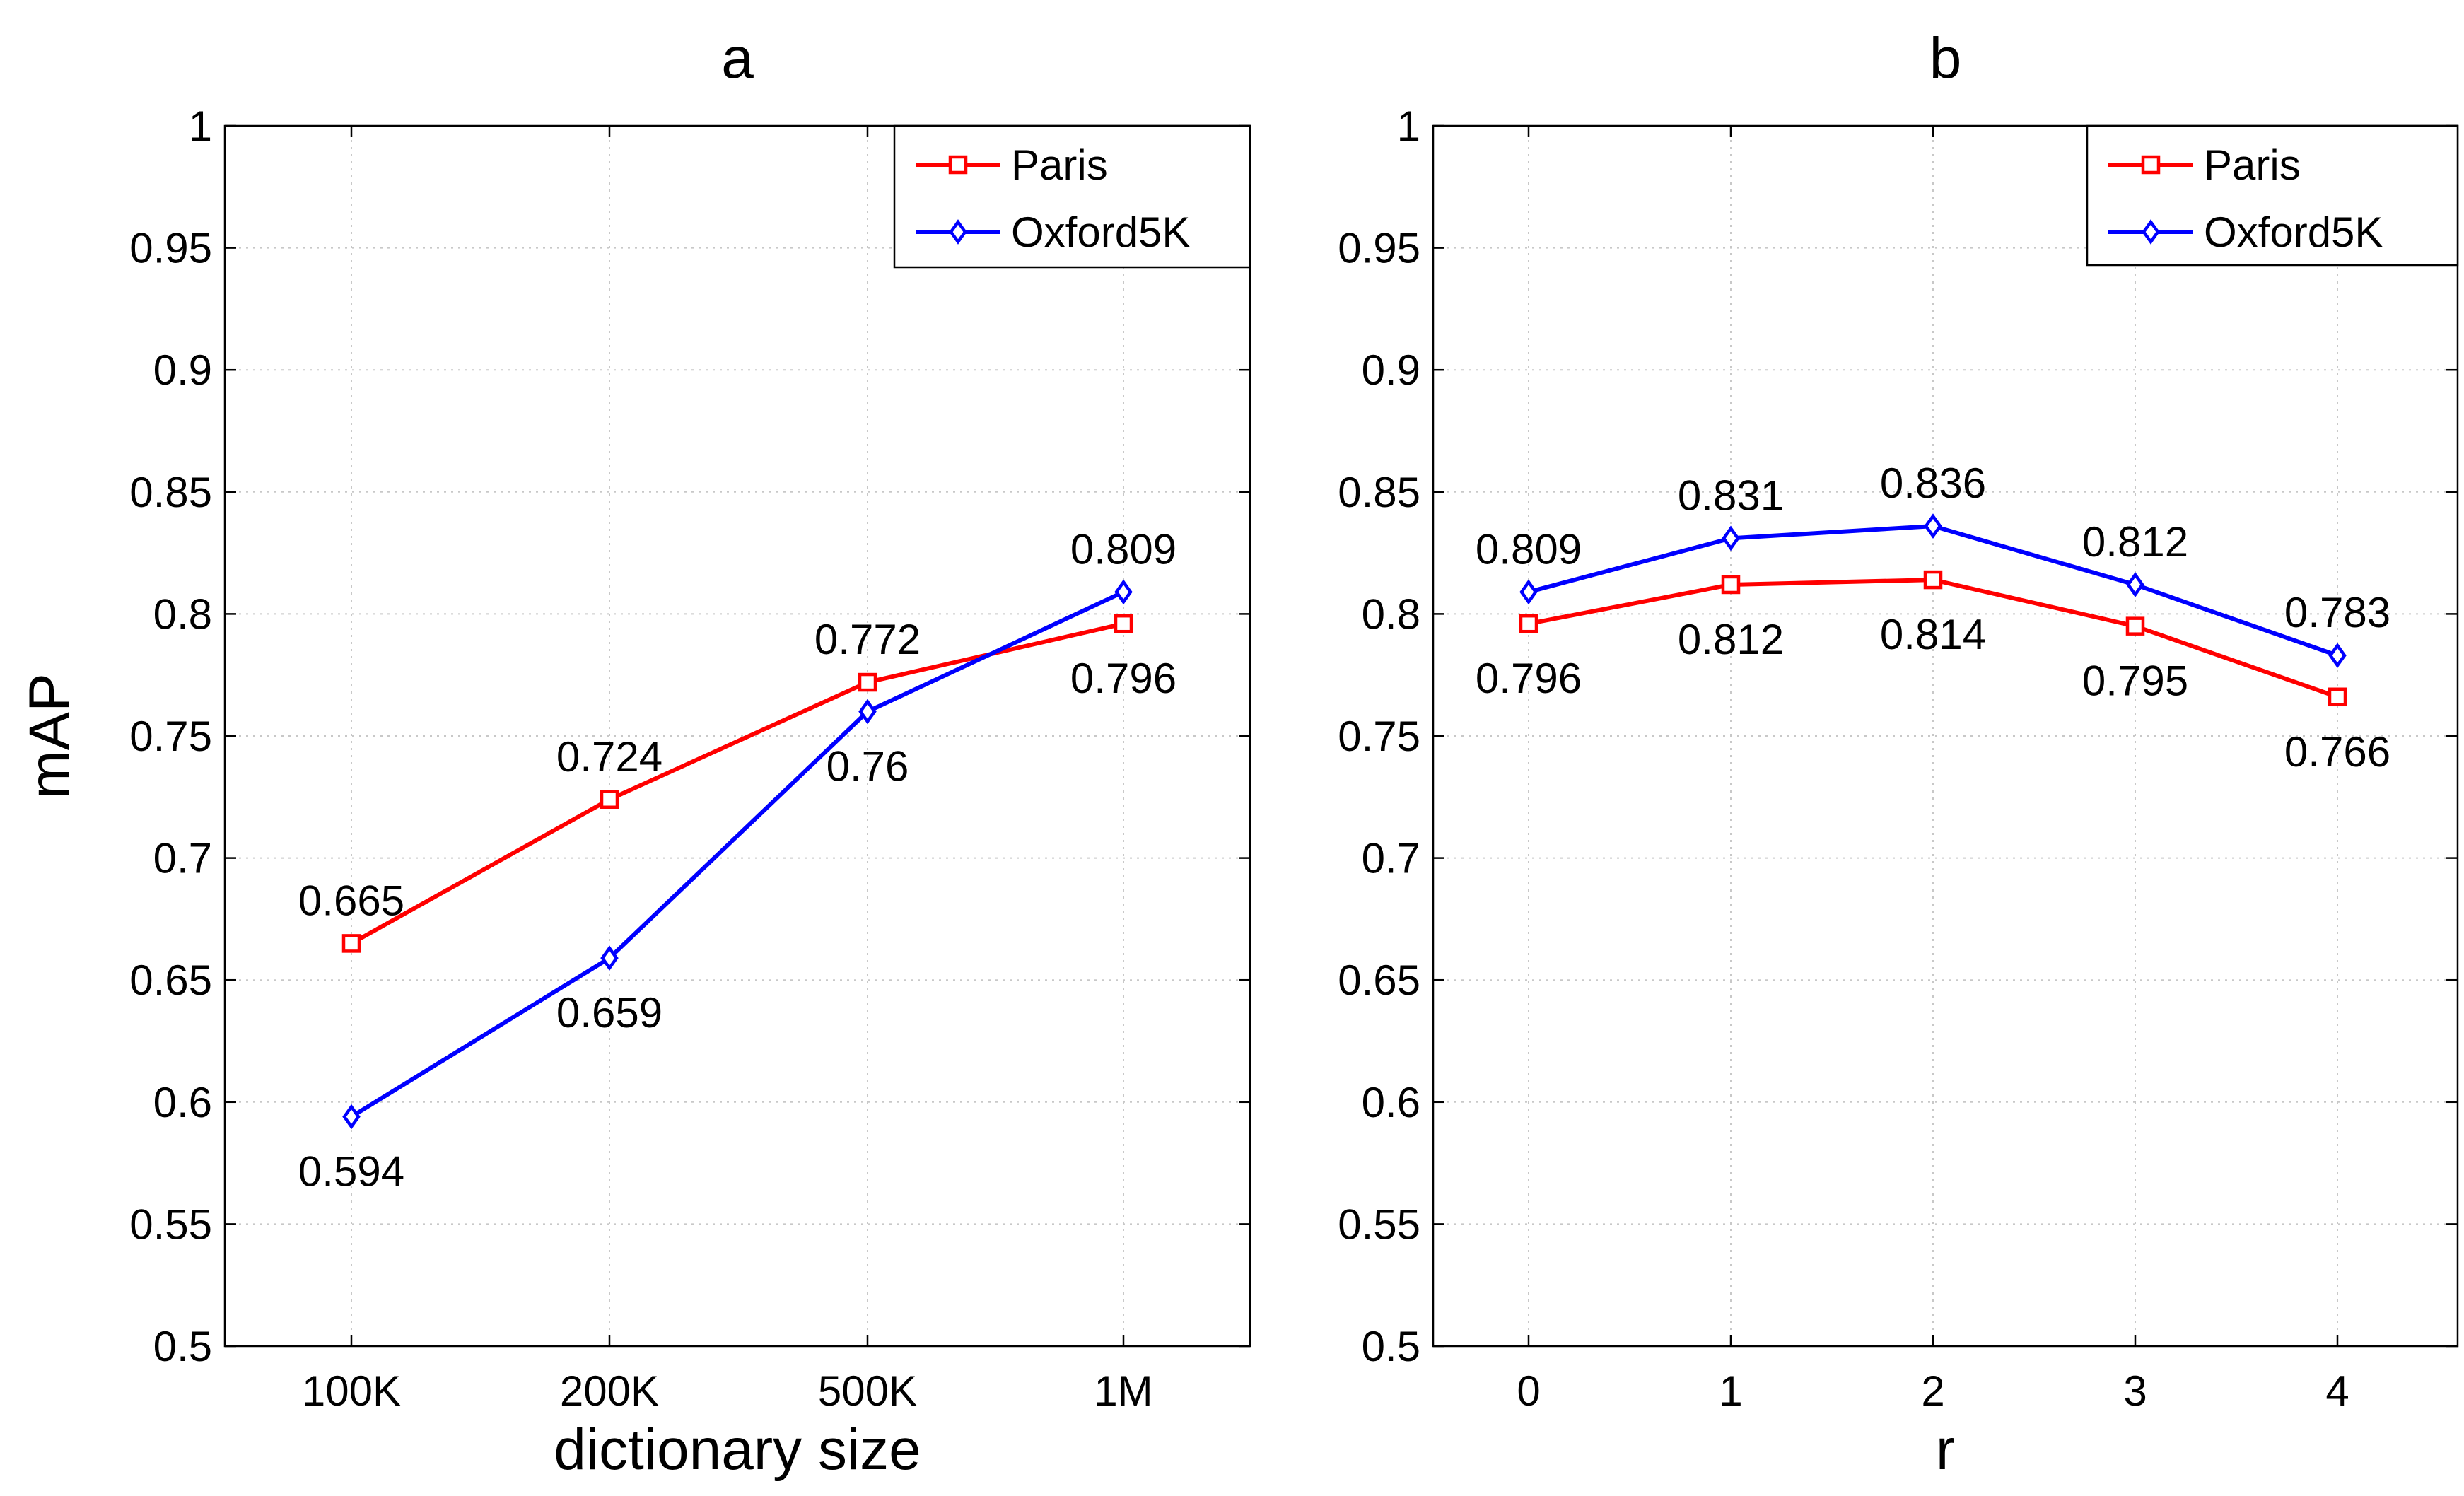 The image size is (2464, 1496). I want to click on x-tick-label: 200K, so click(609, 1391).